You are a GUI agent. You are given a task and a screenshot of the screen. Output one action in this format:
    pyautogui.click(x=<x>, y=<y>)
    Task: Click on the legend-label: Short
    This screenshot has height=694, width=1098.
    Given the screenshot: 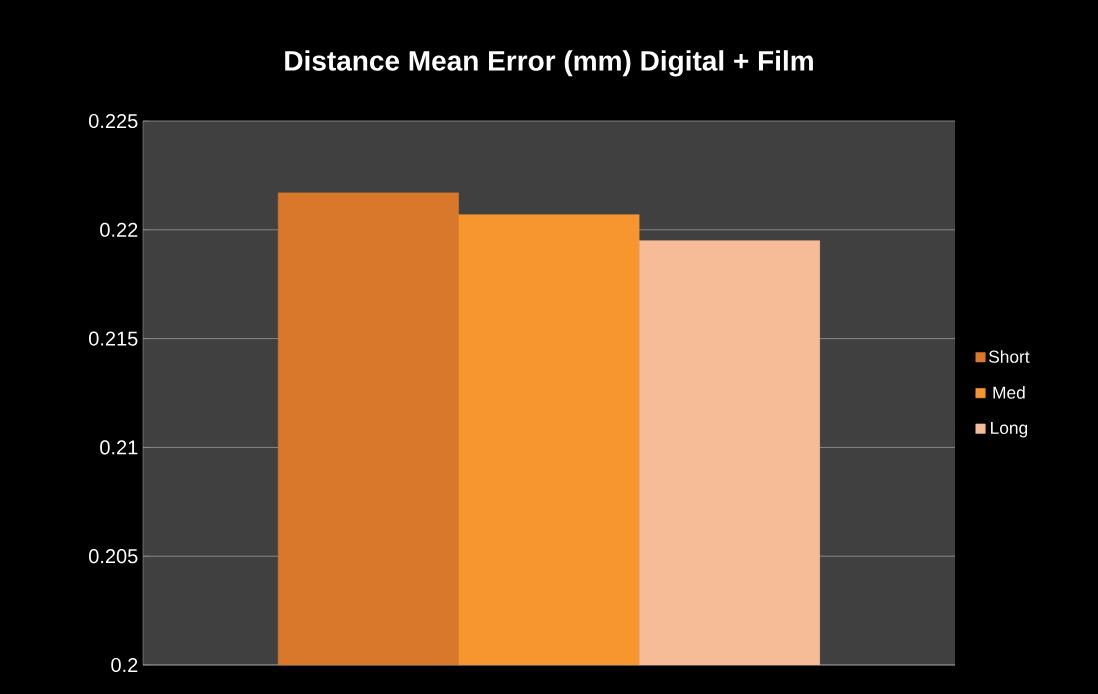 What is the action you would take?
    pyautogui.click(x=1009, y=356)
    